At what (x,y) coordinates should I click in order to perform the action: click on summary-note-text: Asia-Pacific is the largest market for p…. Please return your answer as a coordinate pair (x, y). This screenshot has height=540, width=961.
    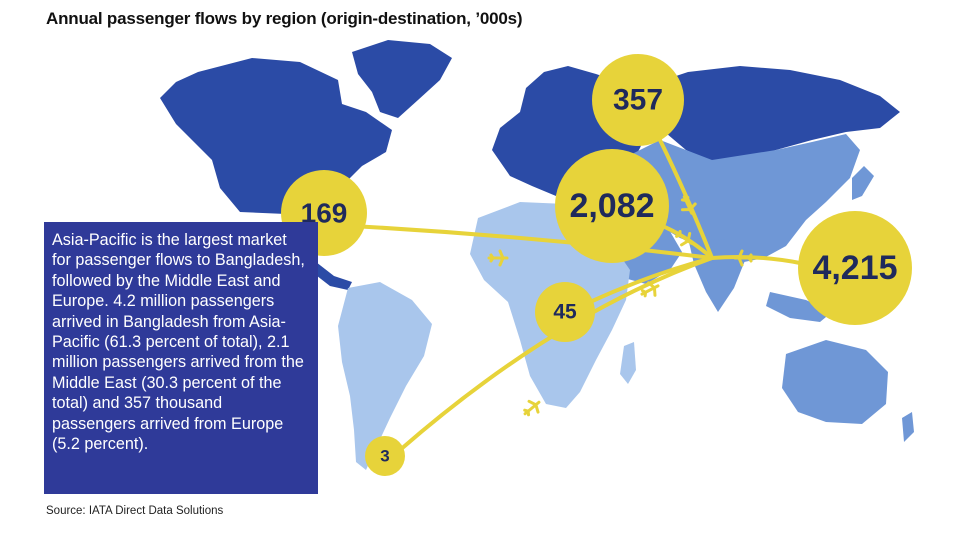
    Looking at the image, I should click on (178, 342).